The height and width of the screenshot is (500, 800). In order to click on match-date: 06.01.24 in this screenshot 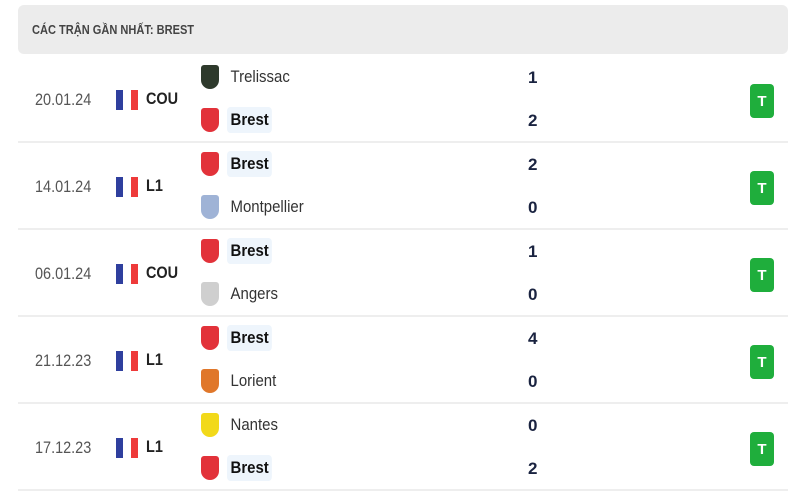, I will do `click(63, 273)`.